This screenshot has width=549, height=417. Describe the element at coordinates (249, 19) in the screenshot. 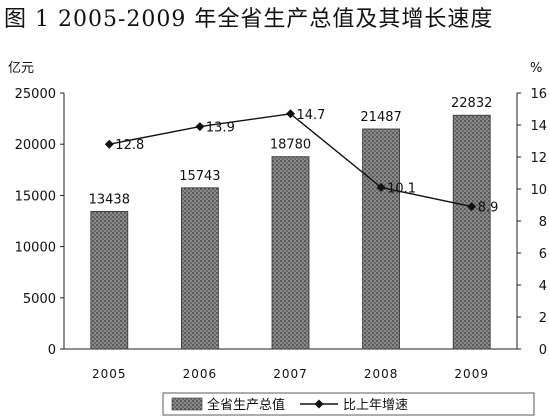

I see `chart-title: 图 1 2005-2009 年全省生产总值及其增长速度` at that location.